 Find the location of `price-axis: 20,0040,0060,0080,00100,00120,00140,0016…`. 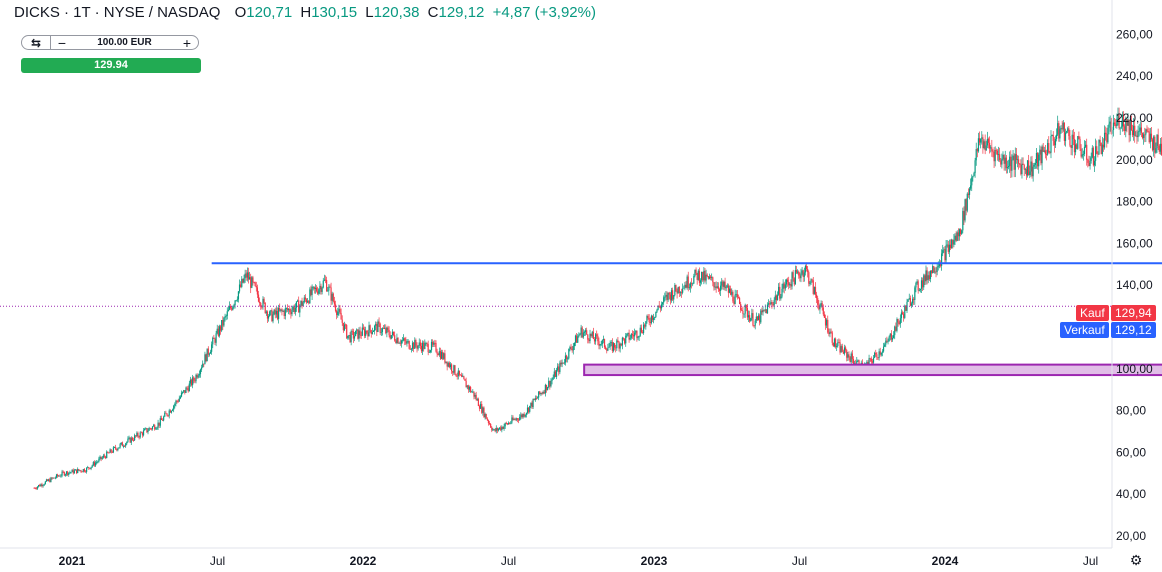

price-axis: 20,0040,0060,0080,00100,00120,00140,0016… is located at coordinates (1132, 274).